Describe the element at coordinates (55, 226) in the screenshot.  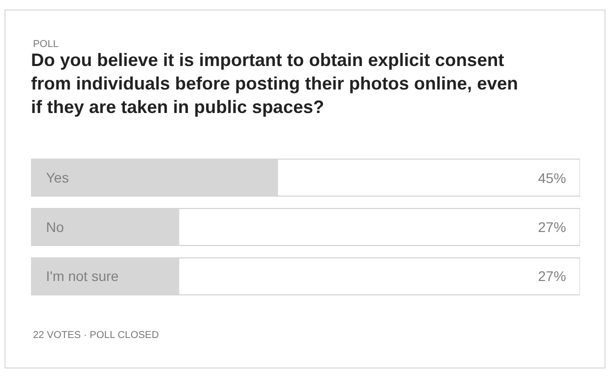
I see `y-tick-label: No` at that location.